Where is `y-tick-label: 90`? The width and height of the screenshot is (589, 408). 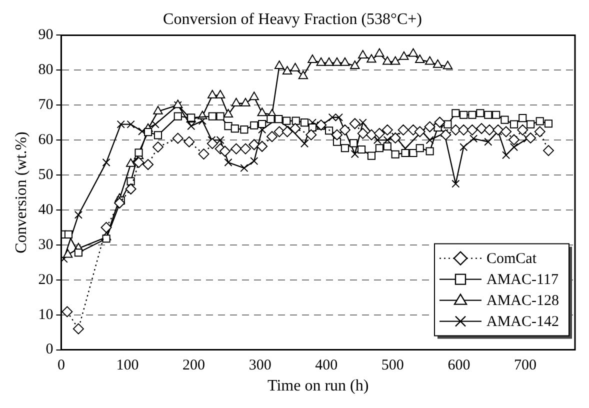
y-tick-label: 90 is located at coordinates (46, 35).